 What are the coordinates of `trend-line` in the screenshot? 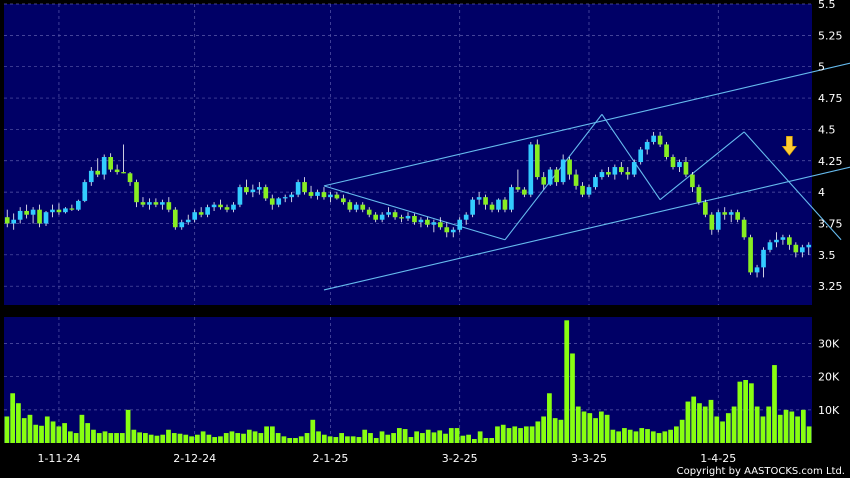 It's located at (553, 177).